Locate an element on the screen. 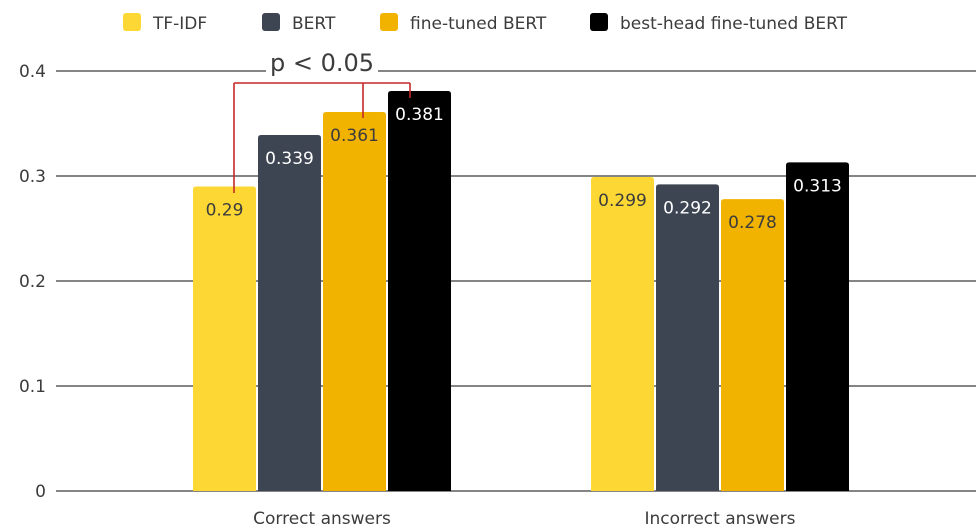 The height and width of the screenshot is (526, 976). legend-label: fine-tuned BERT is located at coordinates (478, 24).